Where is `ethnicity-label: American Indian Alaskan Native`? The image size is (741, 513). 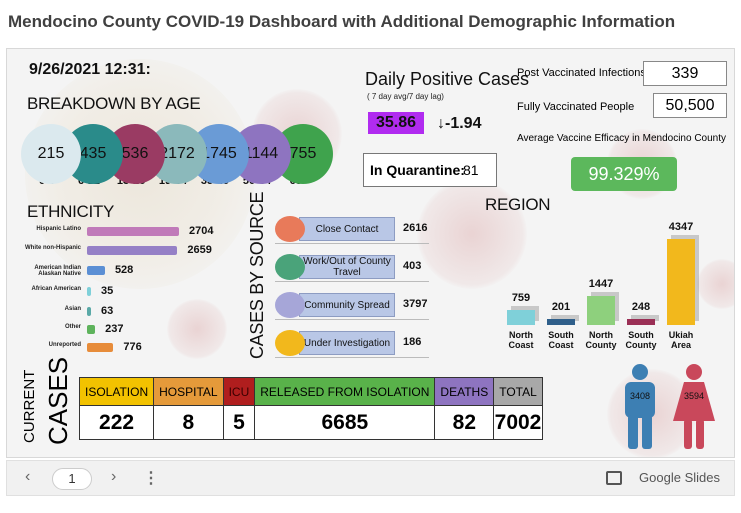
ethnicity-label: American Indian Alaskan Native is located at coordinates (57, 271).